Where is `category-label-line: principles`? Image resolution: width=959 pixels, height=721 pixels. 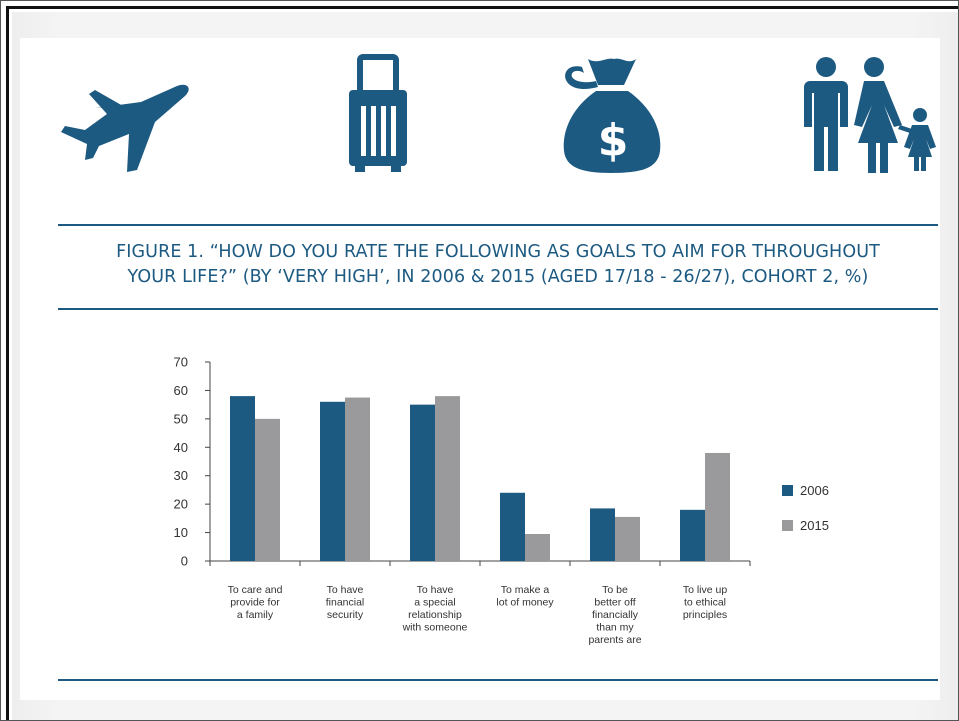
category-label-line: principles is located at coordinates (705, 615).